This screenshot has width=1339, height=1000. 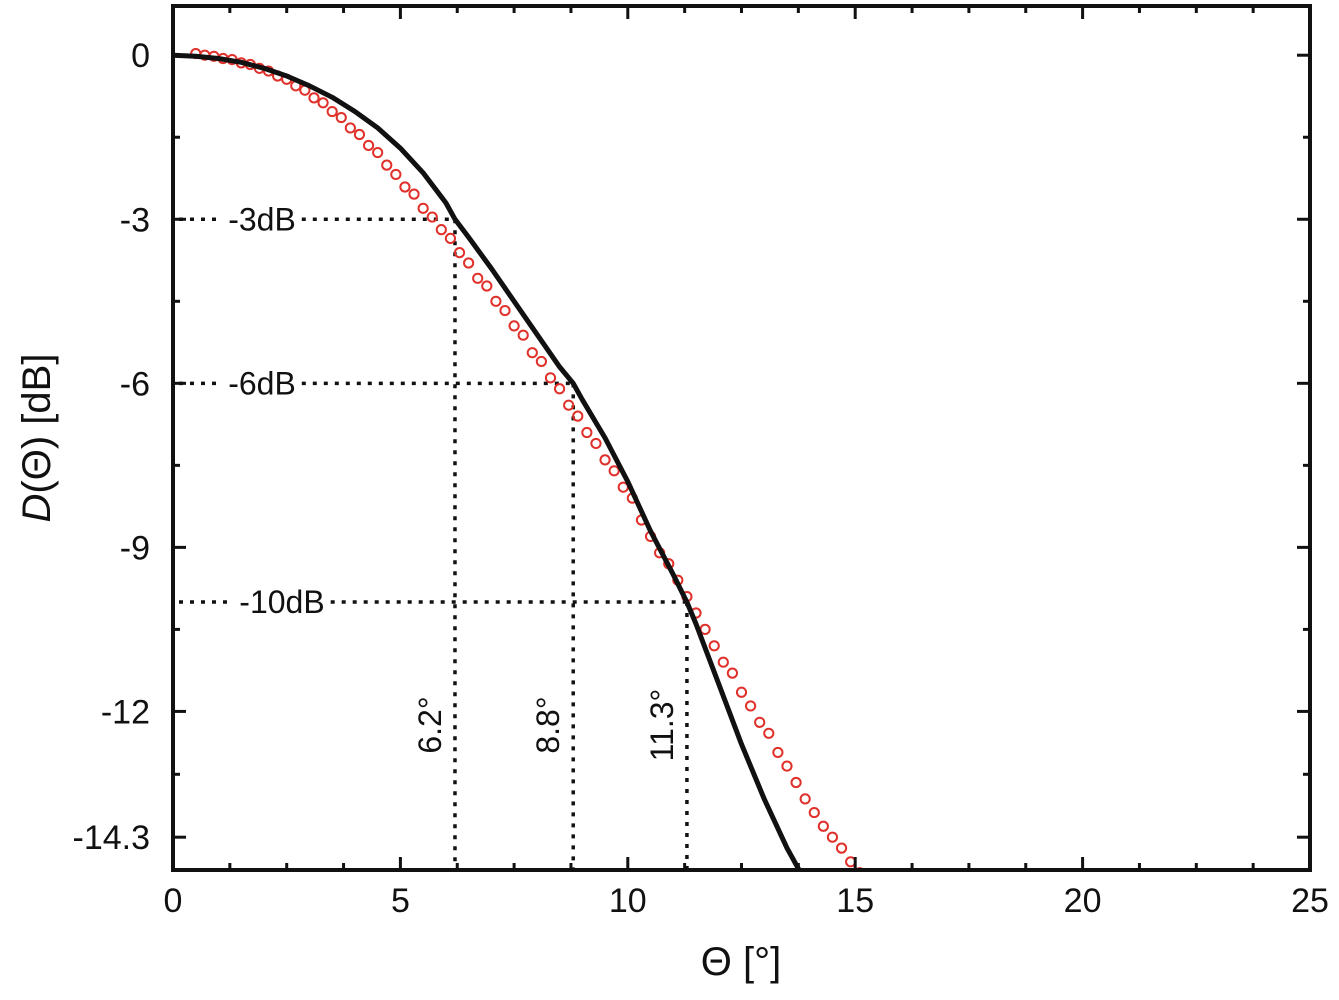 I want to click on x-tick-label: 10, so click(x=628, y=901).